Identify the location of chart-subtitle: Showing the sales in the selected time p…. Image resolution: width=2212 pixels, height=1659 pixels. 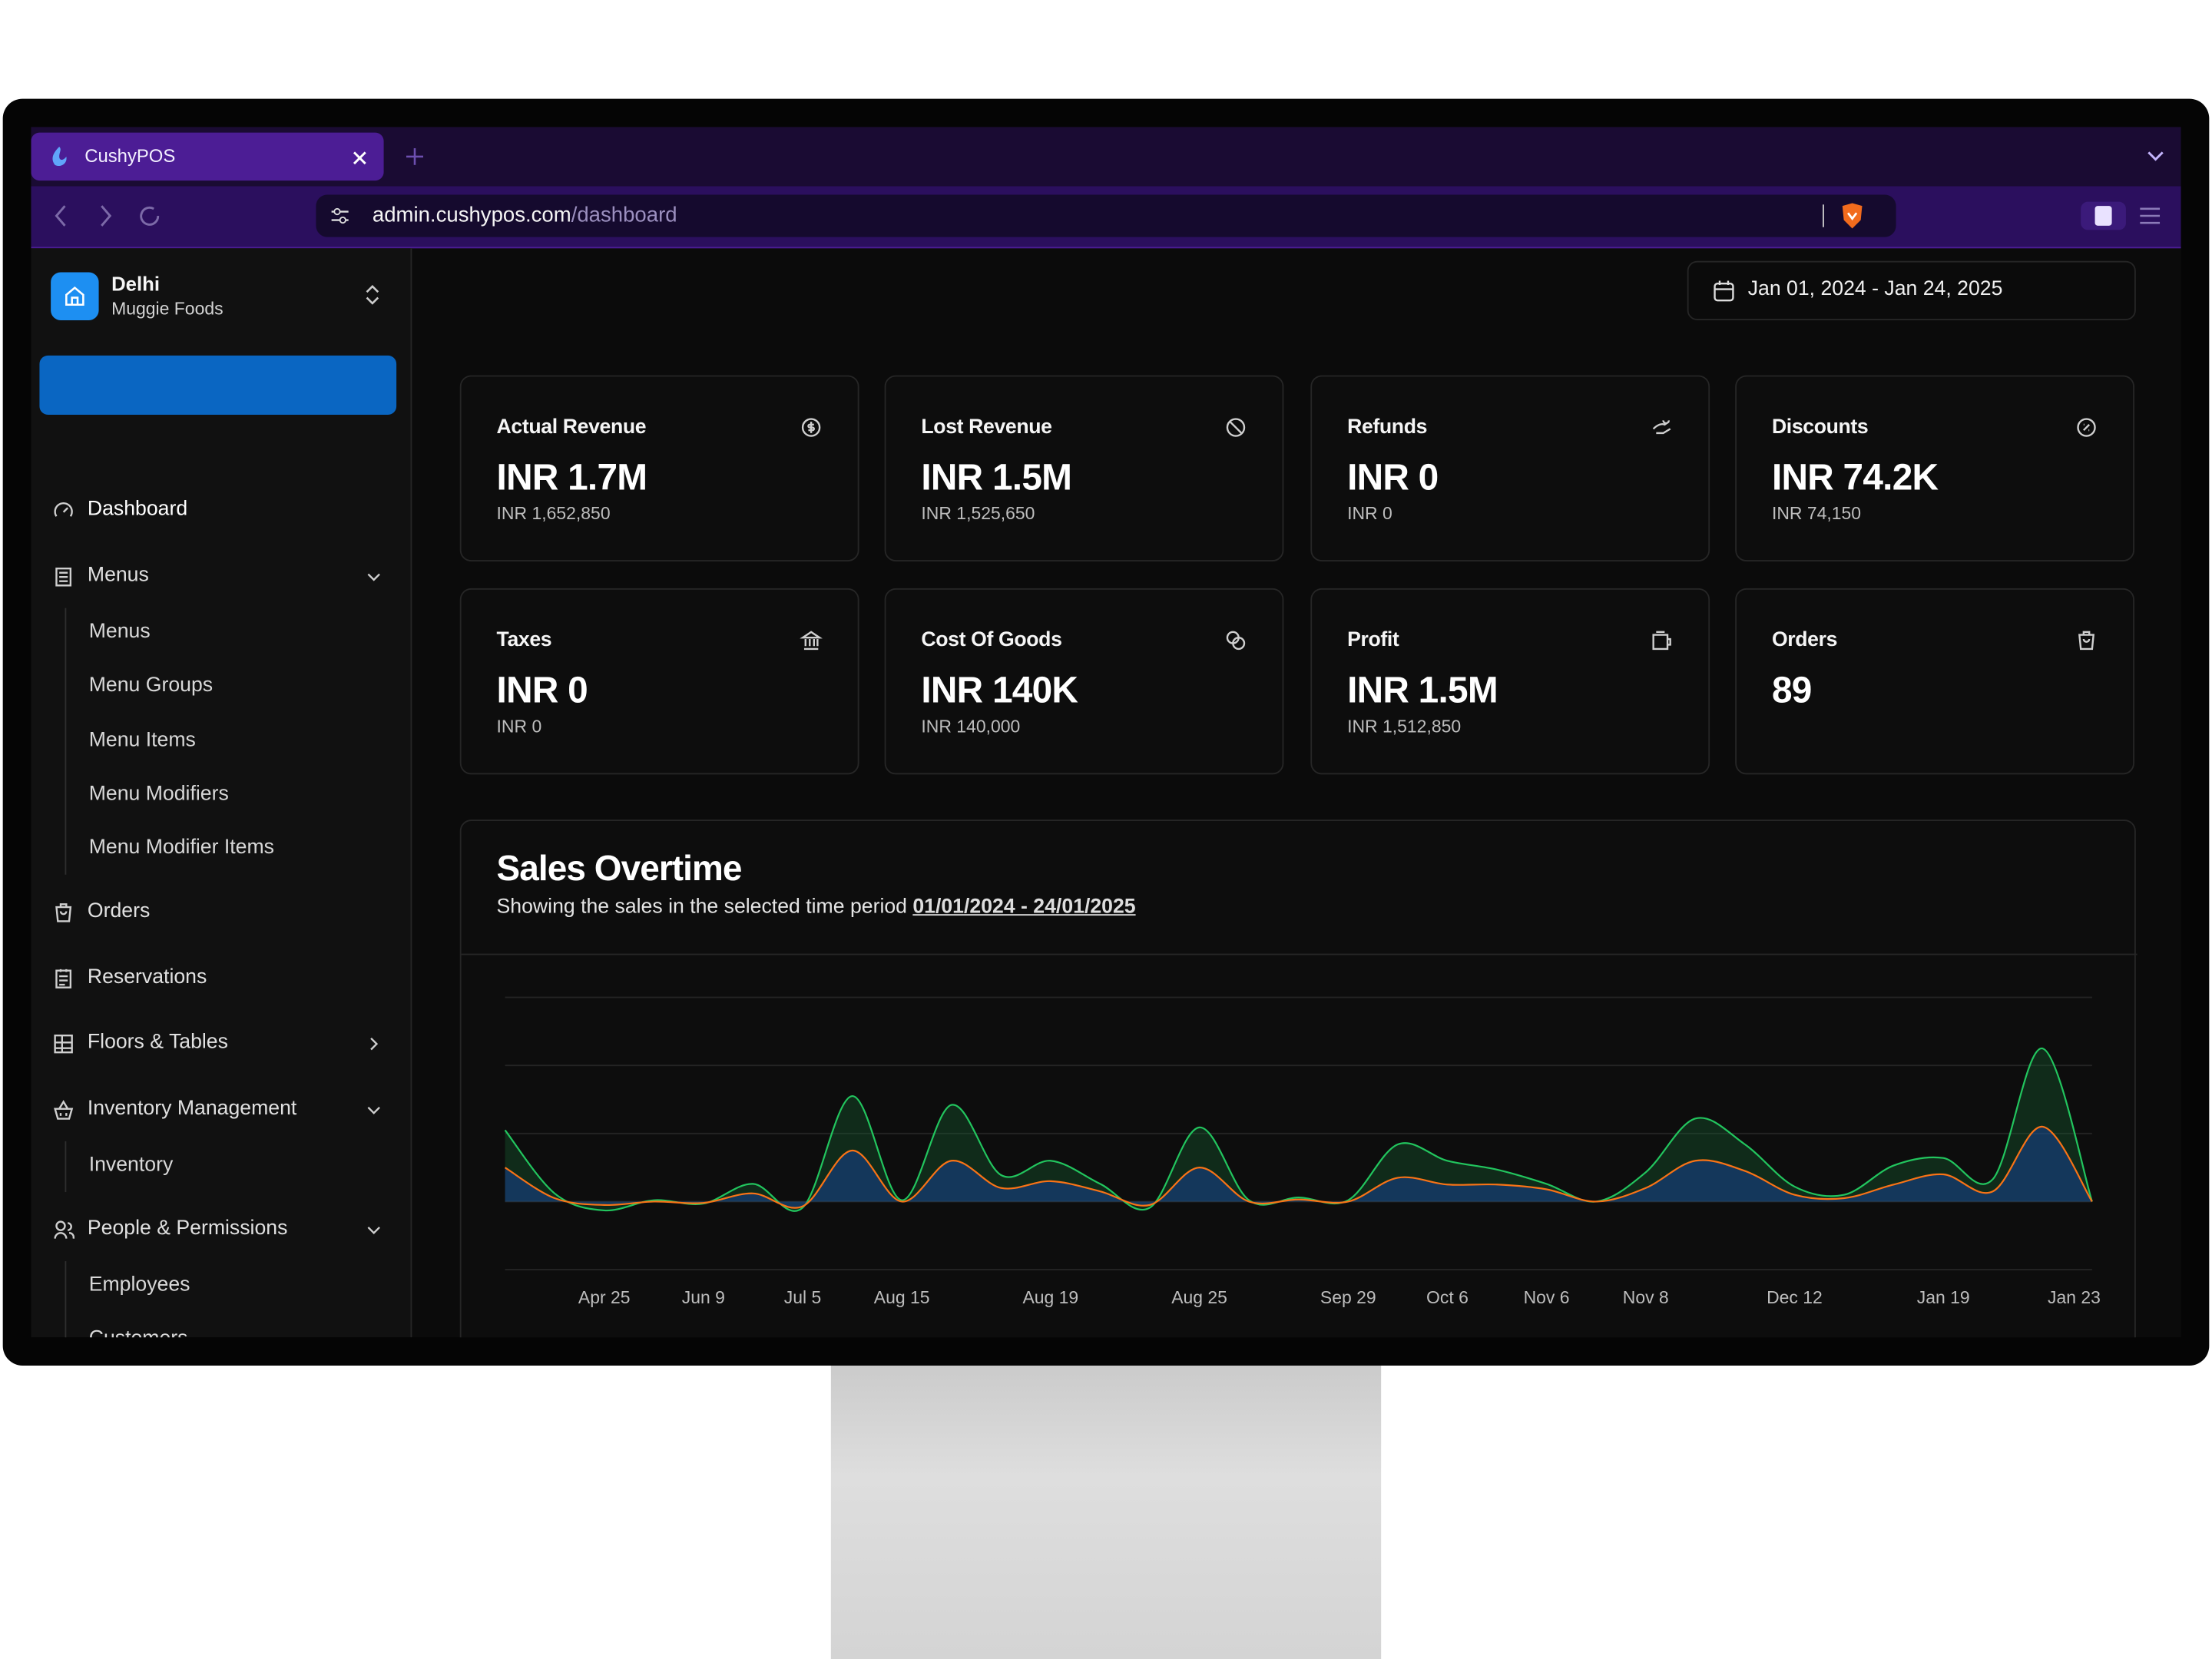
(702, 908).